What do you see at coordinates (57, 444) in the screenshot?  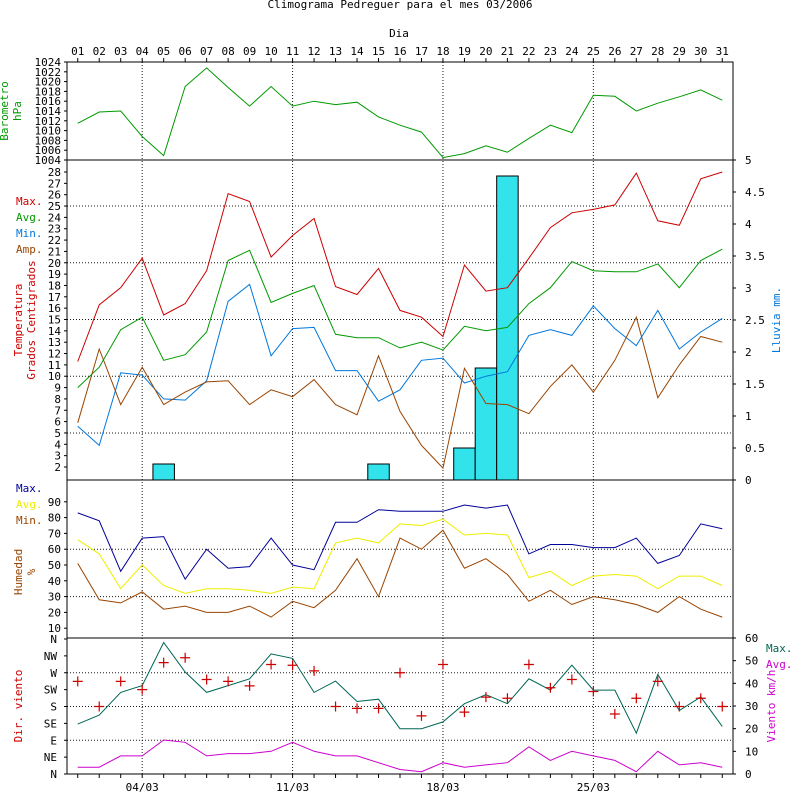 I see `y-tick-label: 4` at bounding box center [57, 444].